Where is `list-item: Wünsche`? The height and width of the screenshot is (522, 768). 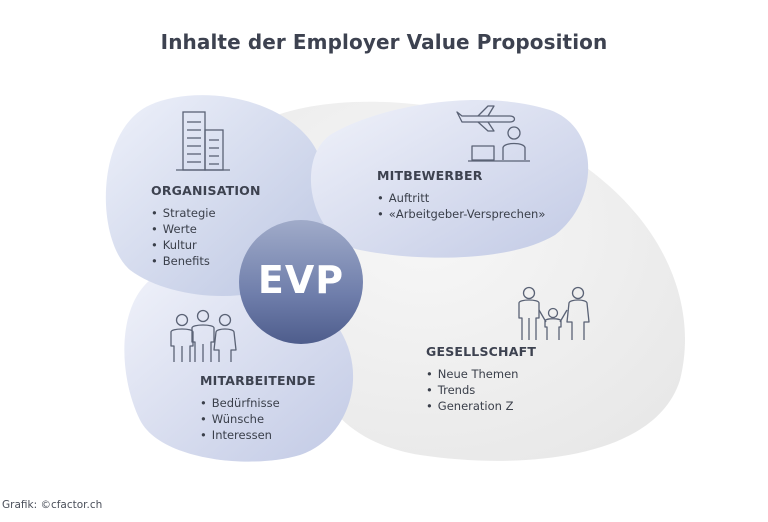 list-item: Wünsche is located at coordinates (258, 419).